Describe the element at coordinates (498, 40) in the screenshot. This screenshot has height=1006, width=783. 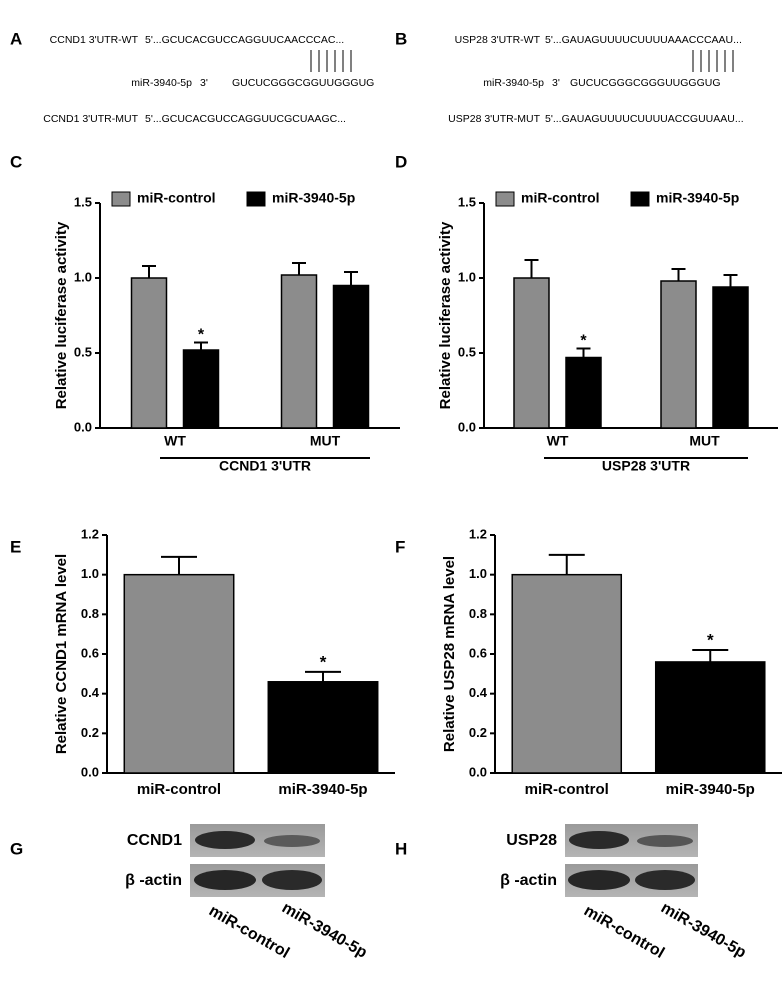
I see `sequence-name: USP28 3'UTR-WT` at that location.